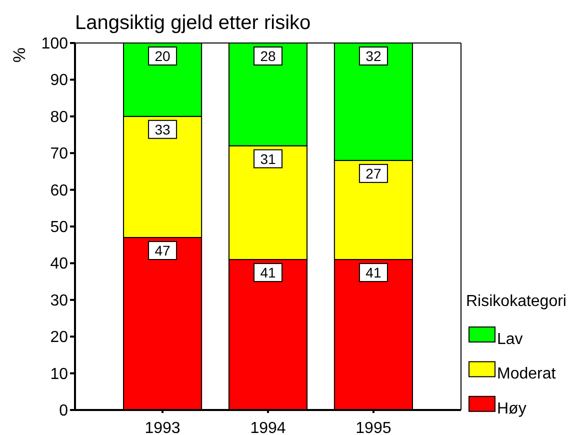  Describe the element at coordinates (162, 250) in the screenshot. I see `data-label: 47` at that location.